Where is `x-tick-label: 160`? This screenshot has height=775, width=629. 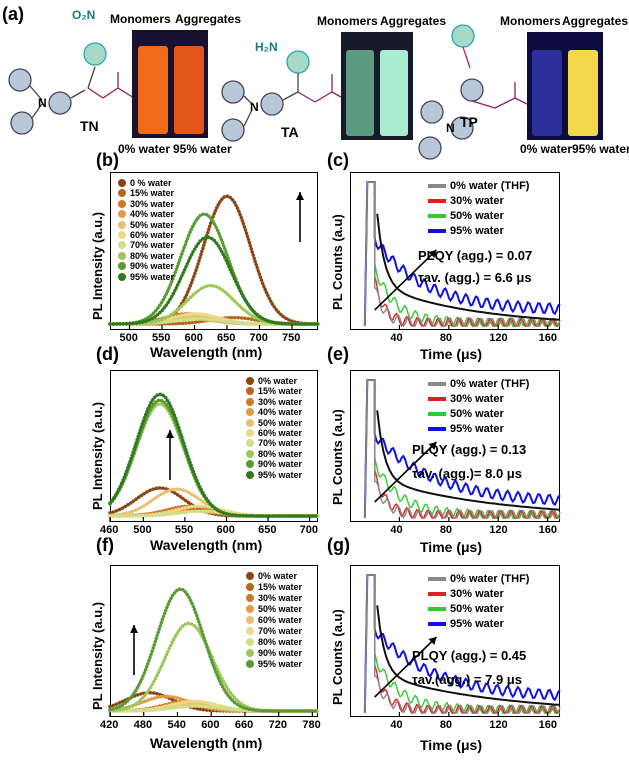 x-tick-label: 160 is located at coordinates (547, 725).